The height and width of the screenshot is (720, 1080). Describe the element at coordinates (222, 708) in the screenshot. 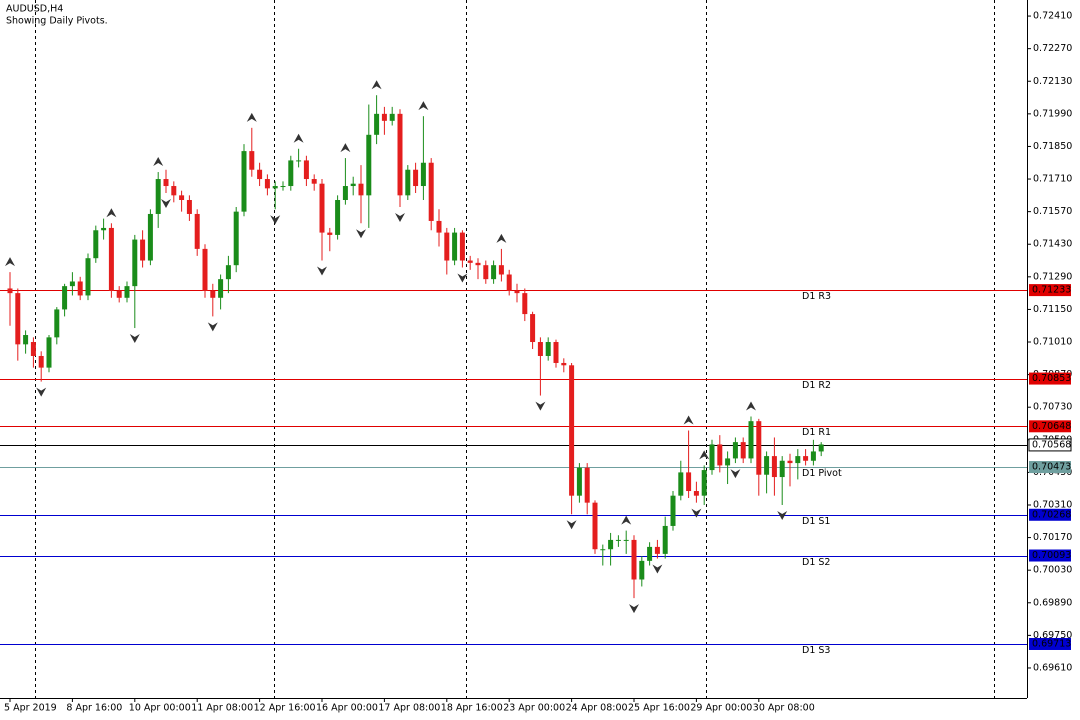

I see `x-tick-label: 11 Apr 08:00` at that location.